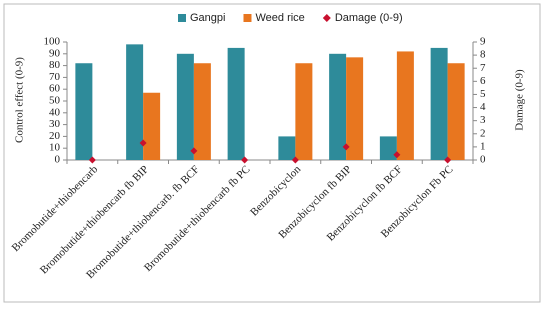 The width and height of the screenshot is (545, 310). Describe the element at coordinates (55, 112) in the screenshot. I see `y-tick-label: 40` at that location.